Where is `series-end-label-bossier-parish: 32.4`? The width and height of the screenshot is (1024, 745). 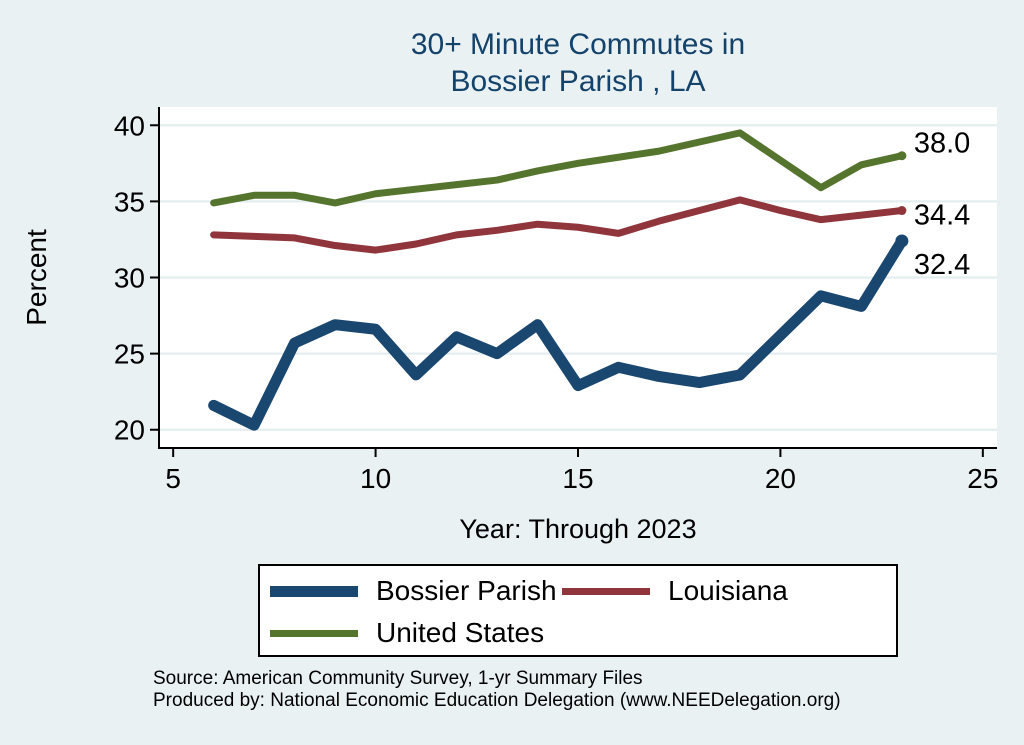
series-end-label-bossier-parish: 32.4 is located at coordinates (942, 265).